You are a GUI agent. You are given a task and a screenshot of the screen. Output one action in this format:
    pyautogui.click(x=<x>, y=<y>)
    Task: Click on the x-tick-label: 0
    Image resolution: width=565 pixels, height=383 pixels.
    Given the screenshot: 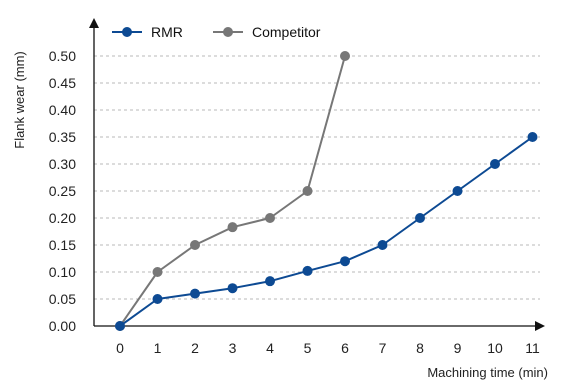 What is the action you would take?
    pyautogui.click(x=120, y=348)
    